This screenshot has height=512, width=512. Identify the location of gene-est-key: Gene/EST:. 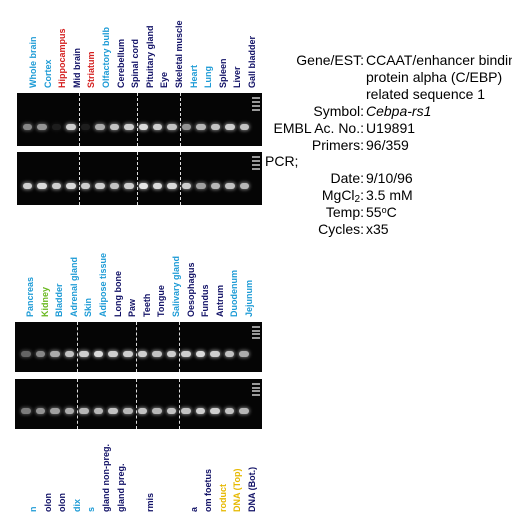
(330, 60).